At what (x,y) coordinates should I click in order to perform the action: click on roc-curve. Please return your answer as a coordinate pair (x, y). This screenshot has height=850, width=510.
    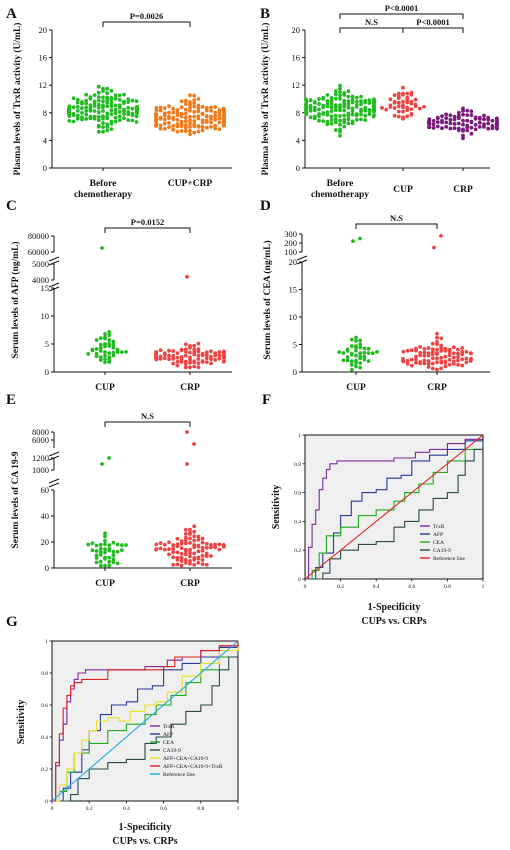
    Looking at the image, I should click on (145, 721).